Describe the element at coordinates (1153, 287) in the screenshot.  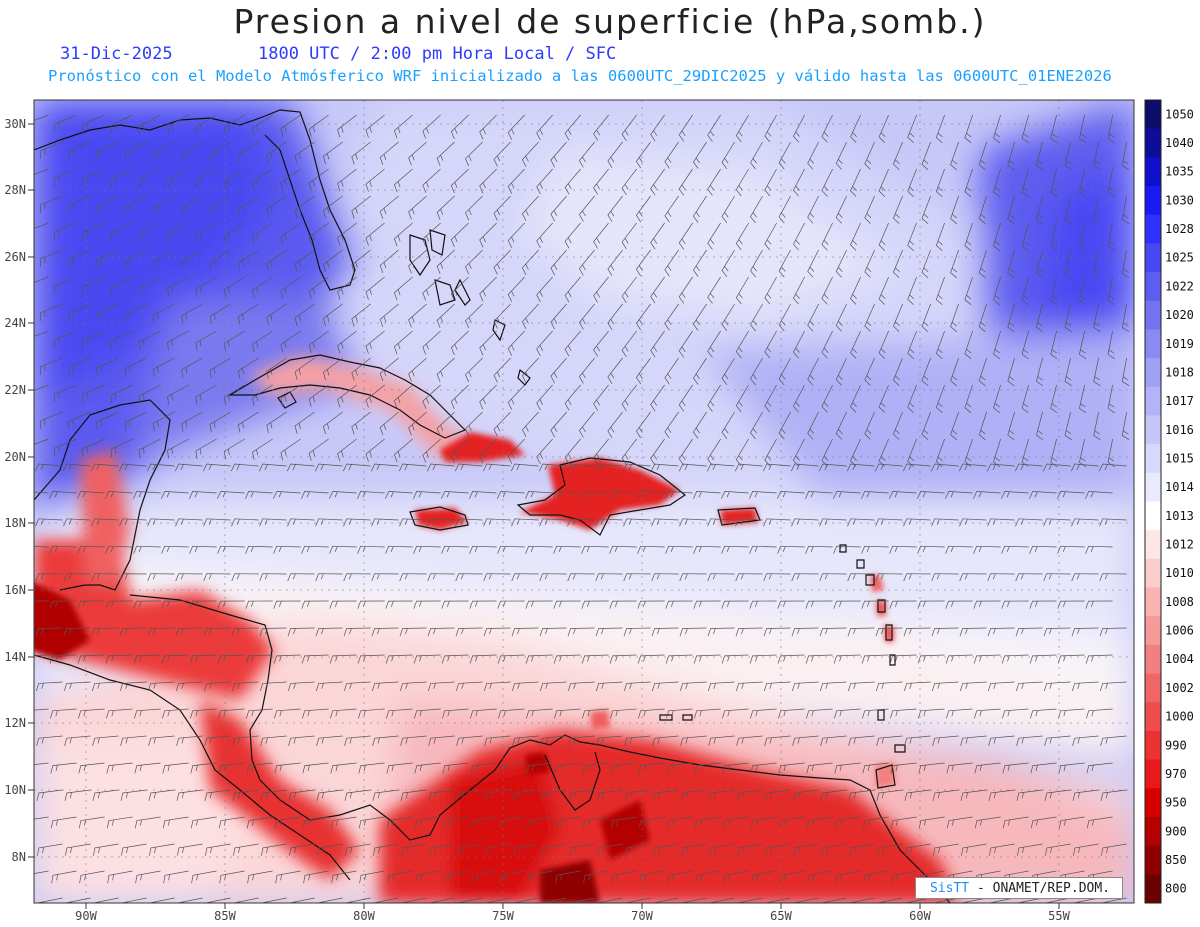
I see `colorbar-swatch` at that location.